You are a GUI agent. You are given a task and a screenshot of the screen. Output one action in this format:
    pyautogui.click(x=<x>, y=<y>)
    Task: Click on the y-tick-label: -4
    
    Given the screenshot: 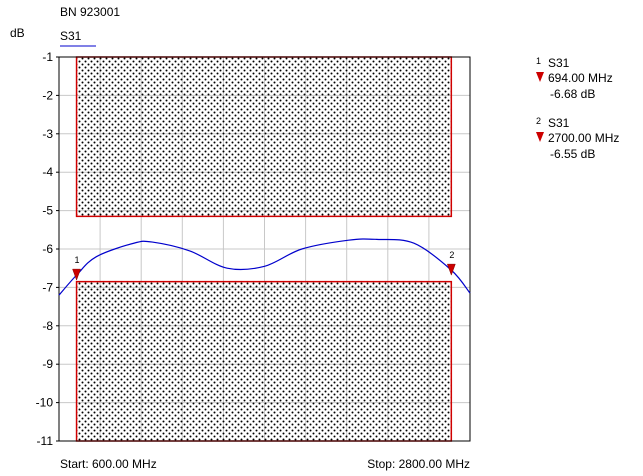 What is the action you would take?
    pyautogui.click(x=47, y=172)
    